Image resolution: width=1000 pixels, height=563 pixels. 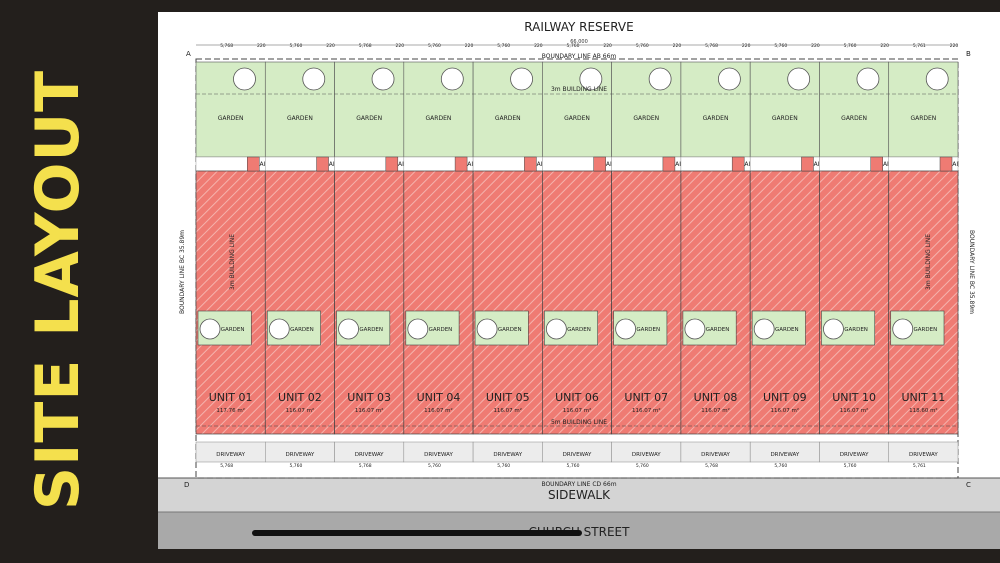 What do you see at coordinates (646, 397) in the screenshot?
I see `unit-name: UNIT 07` at bounding box center [646, 397].